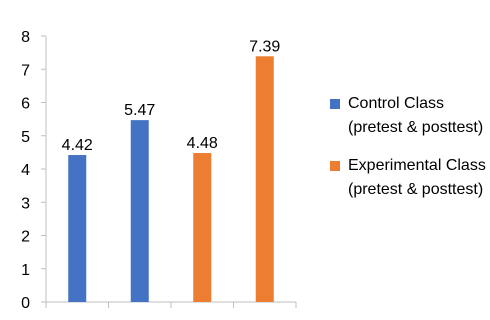  I want to click on legend-label-experimental: Experimental Class (pretest & posttest), so click(417, 177).